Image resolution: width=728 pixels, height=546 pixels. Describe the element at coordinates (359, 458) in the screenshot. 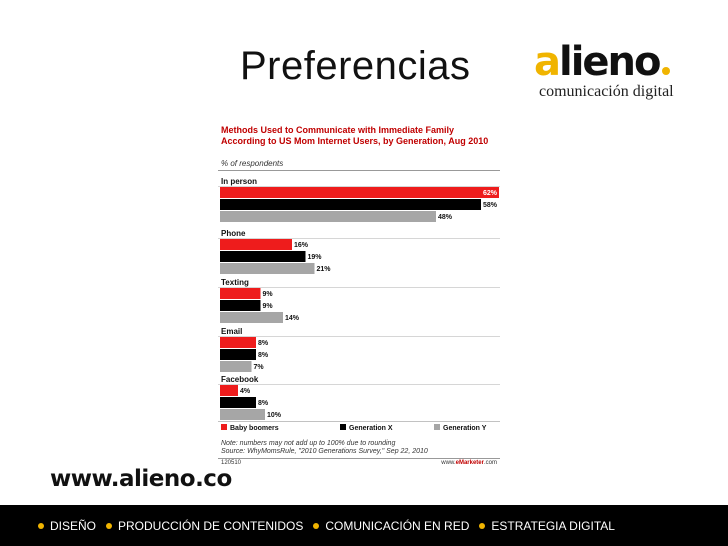

I see `chart-footer-rule` at that location.